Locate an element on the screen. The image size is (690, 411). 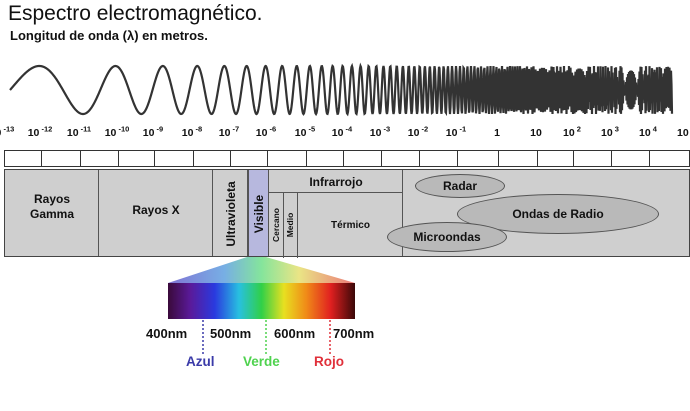
tick-label: 10 -13 is located at coordinates (7, 131).